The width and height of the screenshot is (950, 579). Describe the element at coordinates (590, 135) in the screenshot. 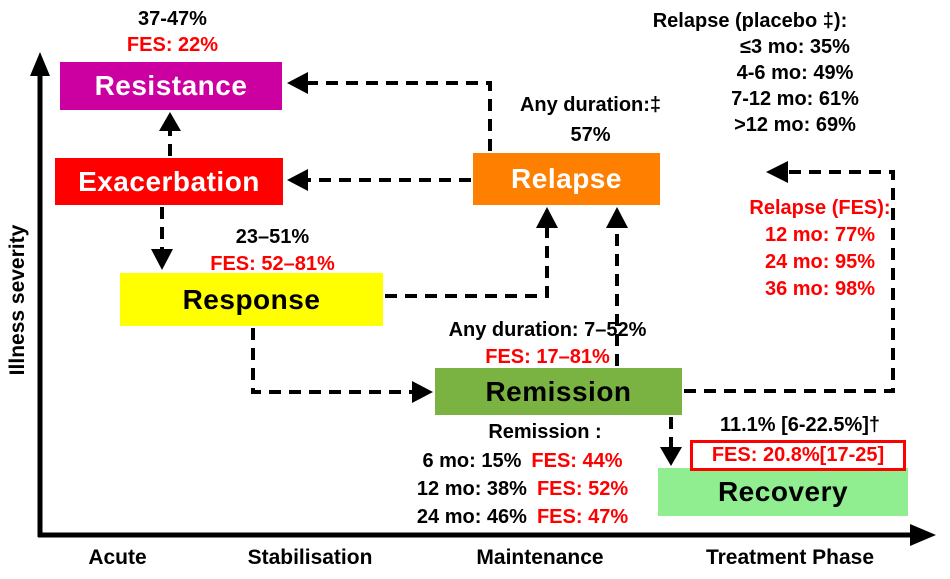

I see `relapse-any-duration-line2: 57%` at that location.